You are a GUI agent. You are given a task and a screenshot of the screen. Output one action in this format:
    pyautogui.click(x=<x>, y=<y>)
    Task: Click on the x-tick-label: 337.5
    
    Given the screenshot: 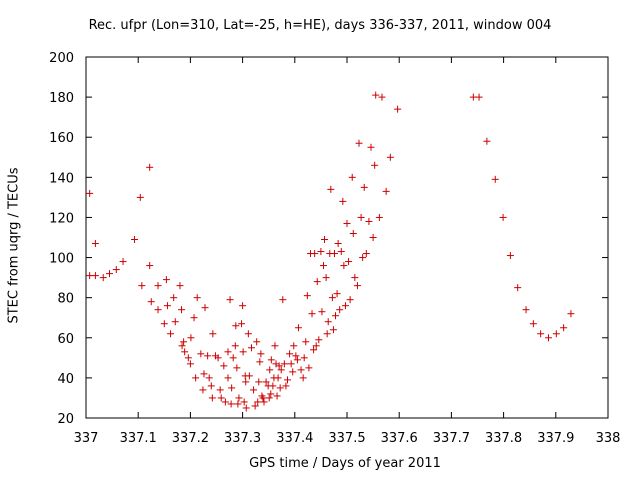 What is the action you would take?
    pyautogui.click(x=346, y=438)
    